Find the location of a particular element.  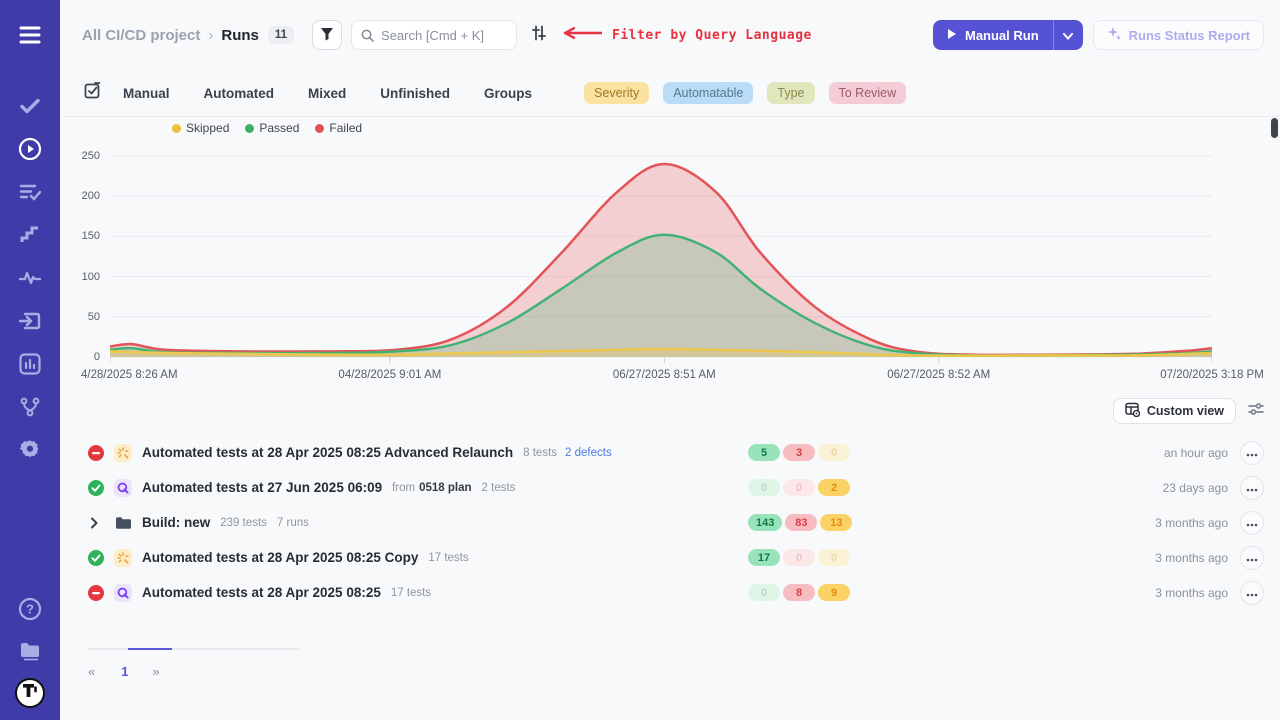

column-settings-button is located at coordinates (1256, 411).